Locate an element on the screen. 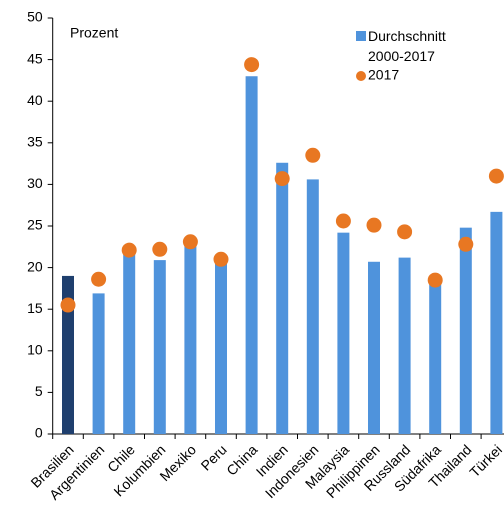 The width and height of the screenshot is (504, 522). y-tick-label: 25 is located at coordinates (35, 225).